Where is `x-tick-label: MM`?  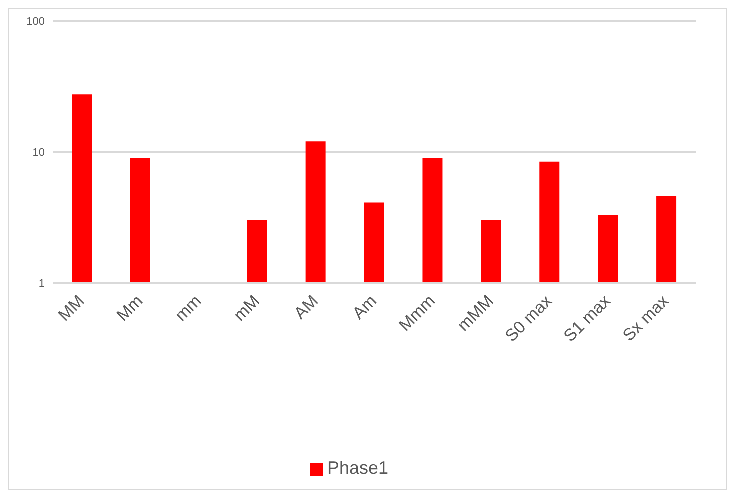
x-tick-label: MM is located at coordinates (71, 309).